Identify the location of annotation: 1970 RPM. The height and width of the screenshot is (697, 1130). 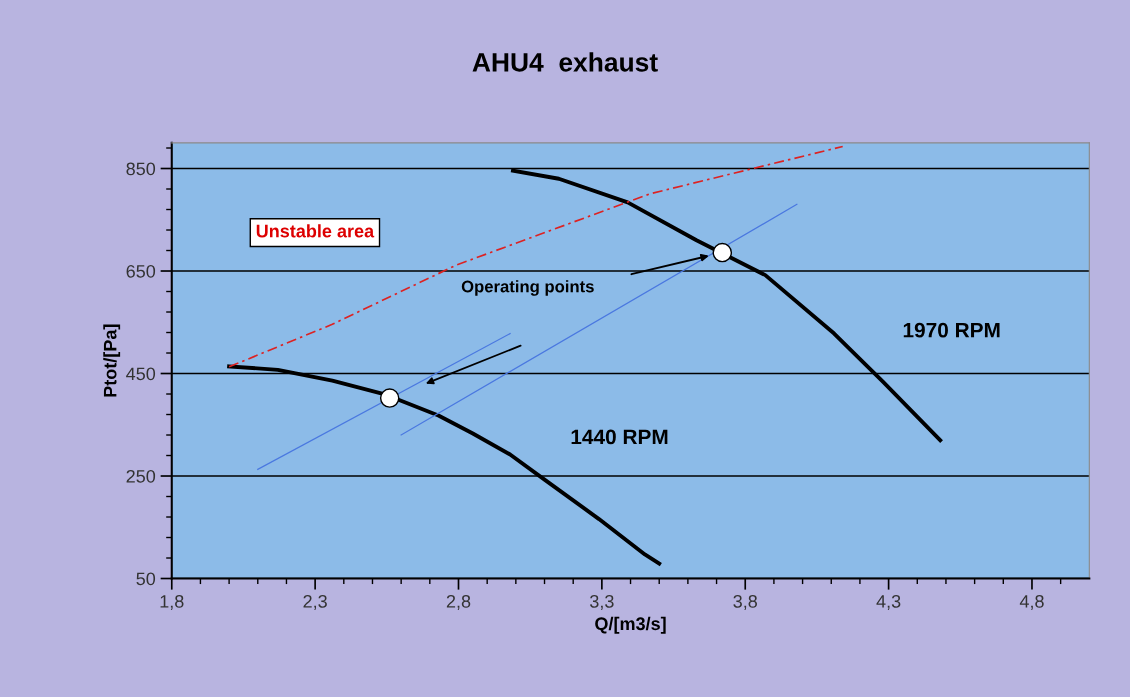
(951, 330).